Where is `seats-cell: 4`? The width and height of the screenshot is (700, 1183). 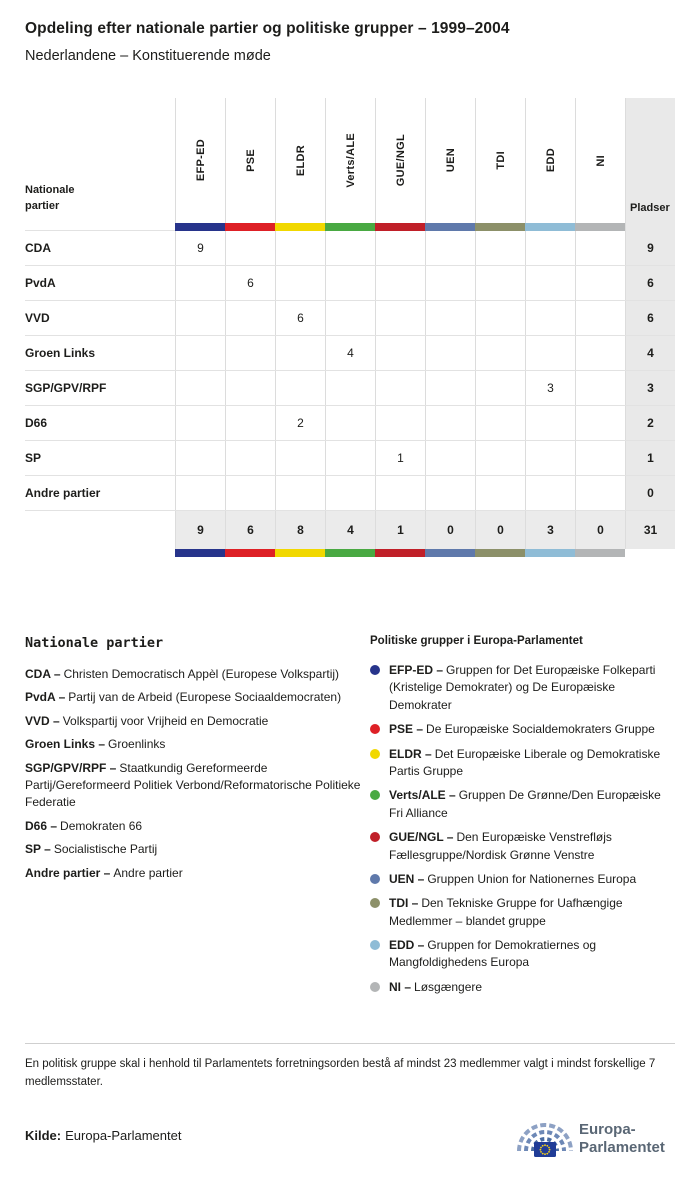 seats-cell: 4 is located at coordinates (650, 353).